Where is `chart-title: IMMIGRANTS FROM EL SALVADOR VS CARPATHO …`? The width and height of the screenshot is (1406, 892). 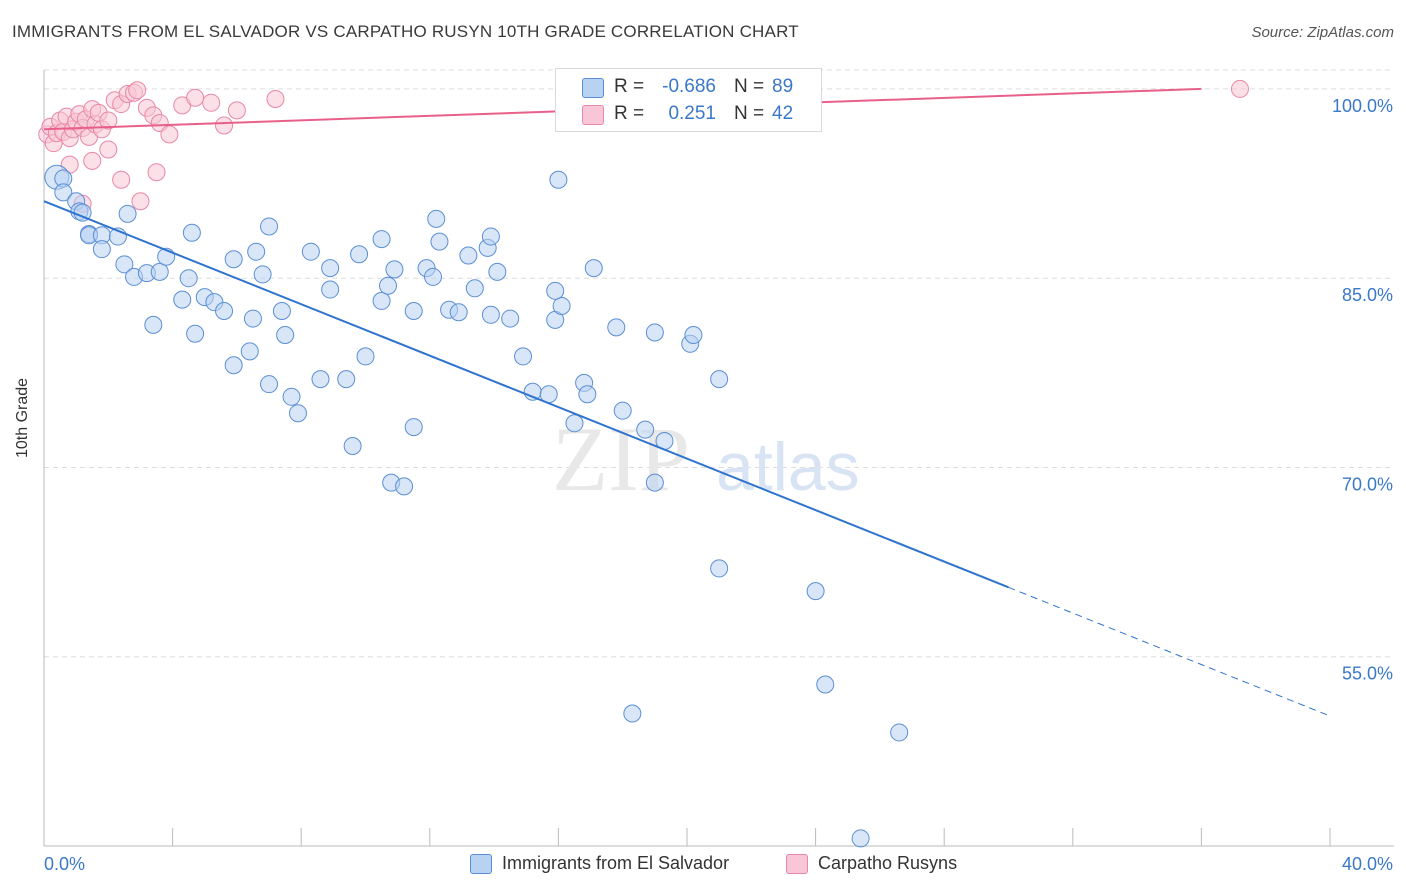
chart-title: IMMIGRANTS FROM EL SALVADOR VS CARPATHO … is located at coordinates (405, 31).